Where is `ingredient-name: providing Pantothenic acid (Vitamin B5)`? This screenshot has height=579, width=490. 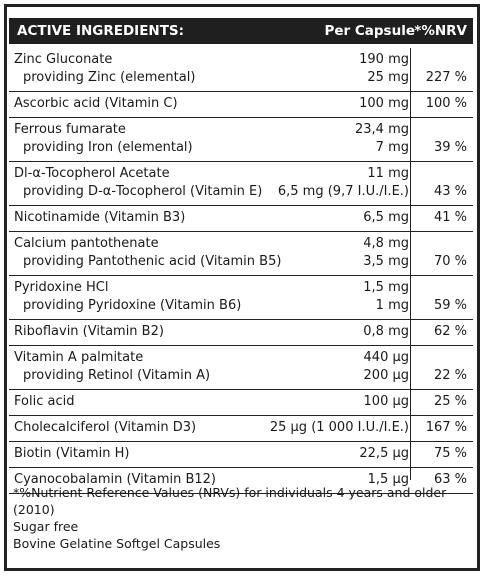
ingredient-name: providing Pantothenic acid (Vitamin B5) is located at coordinates (152, 261).